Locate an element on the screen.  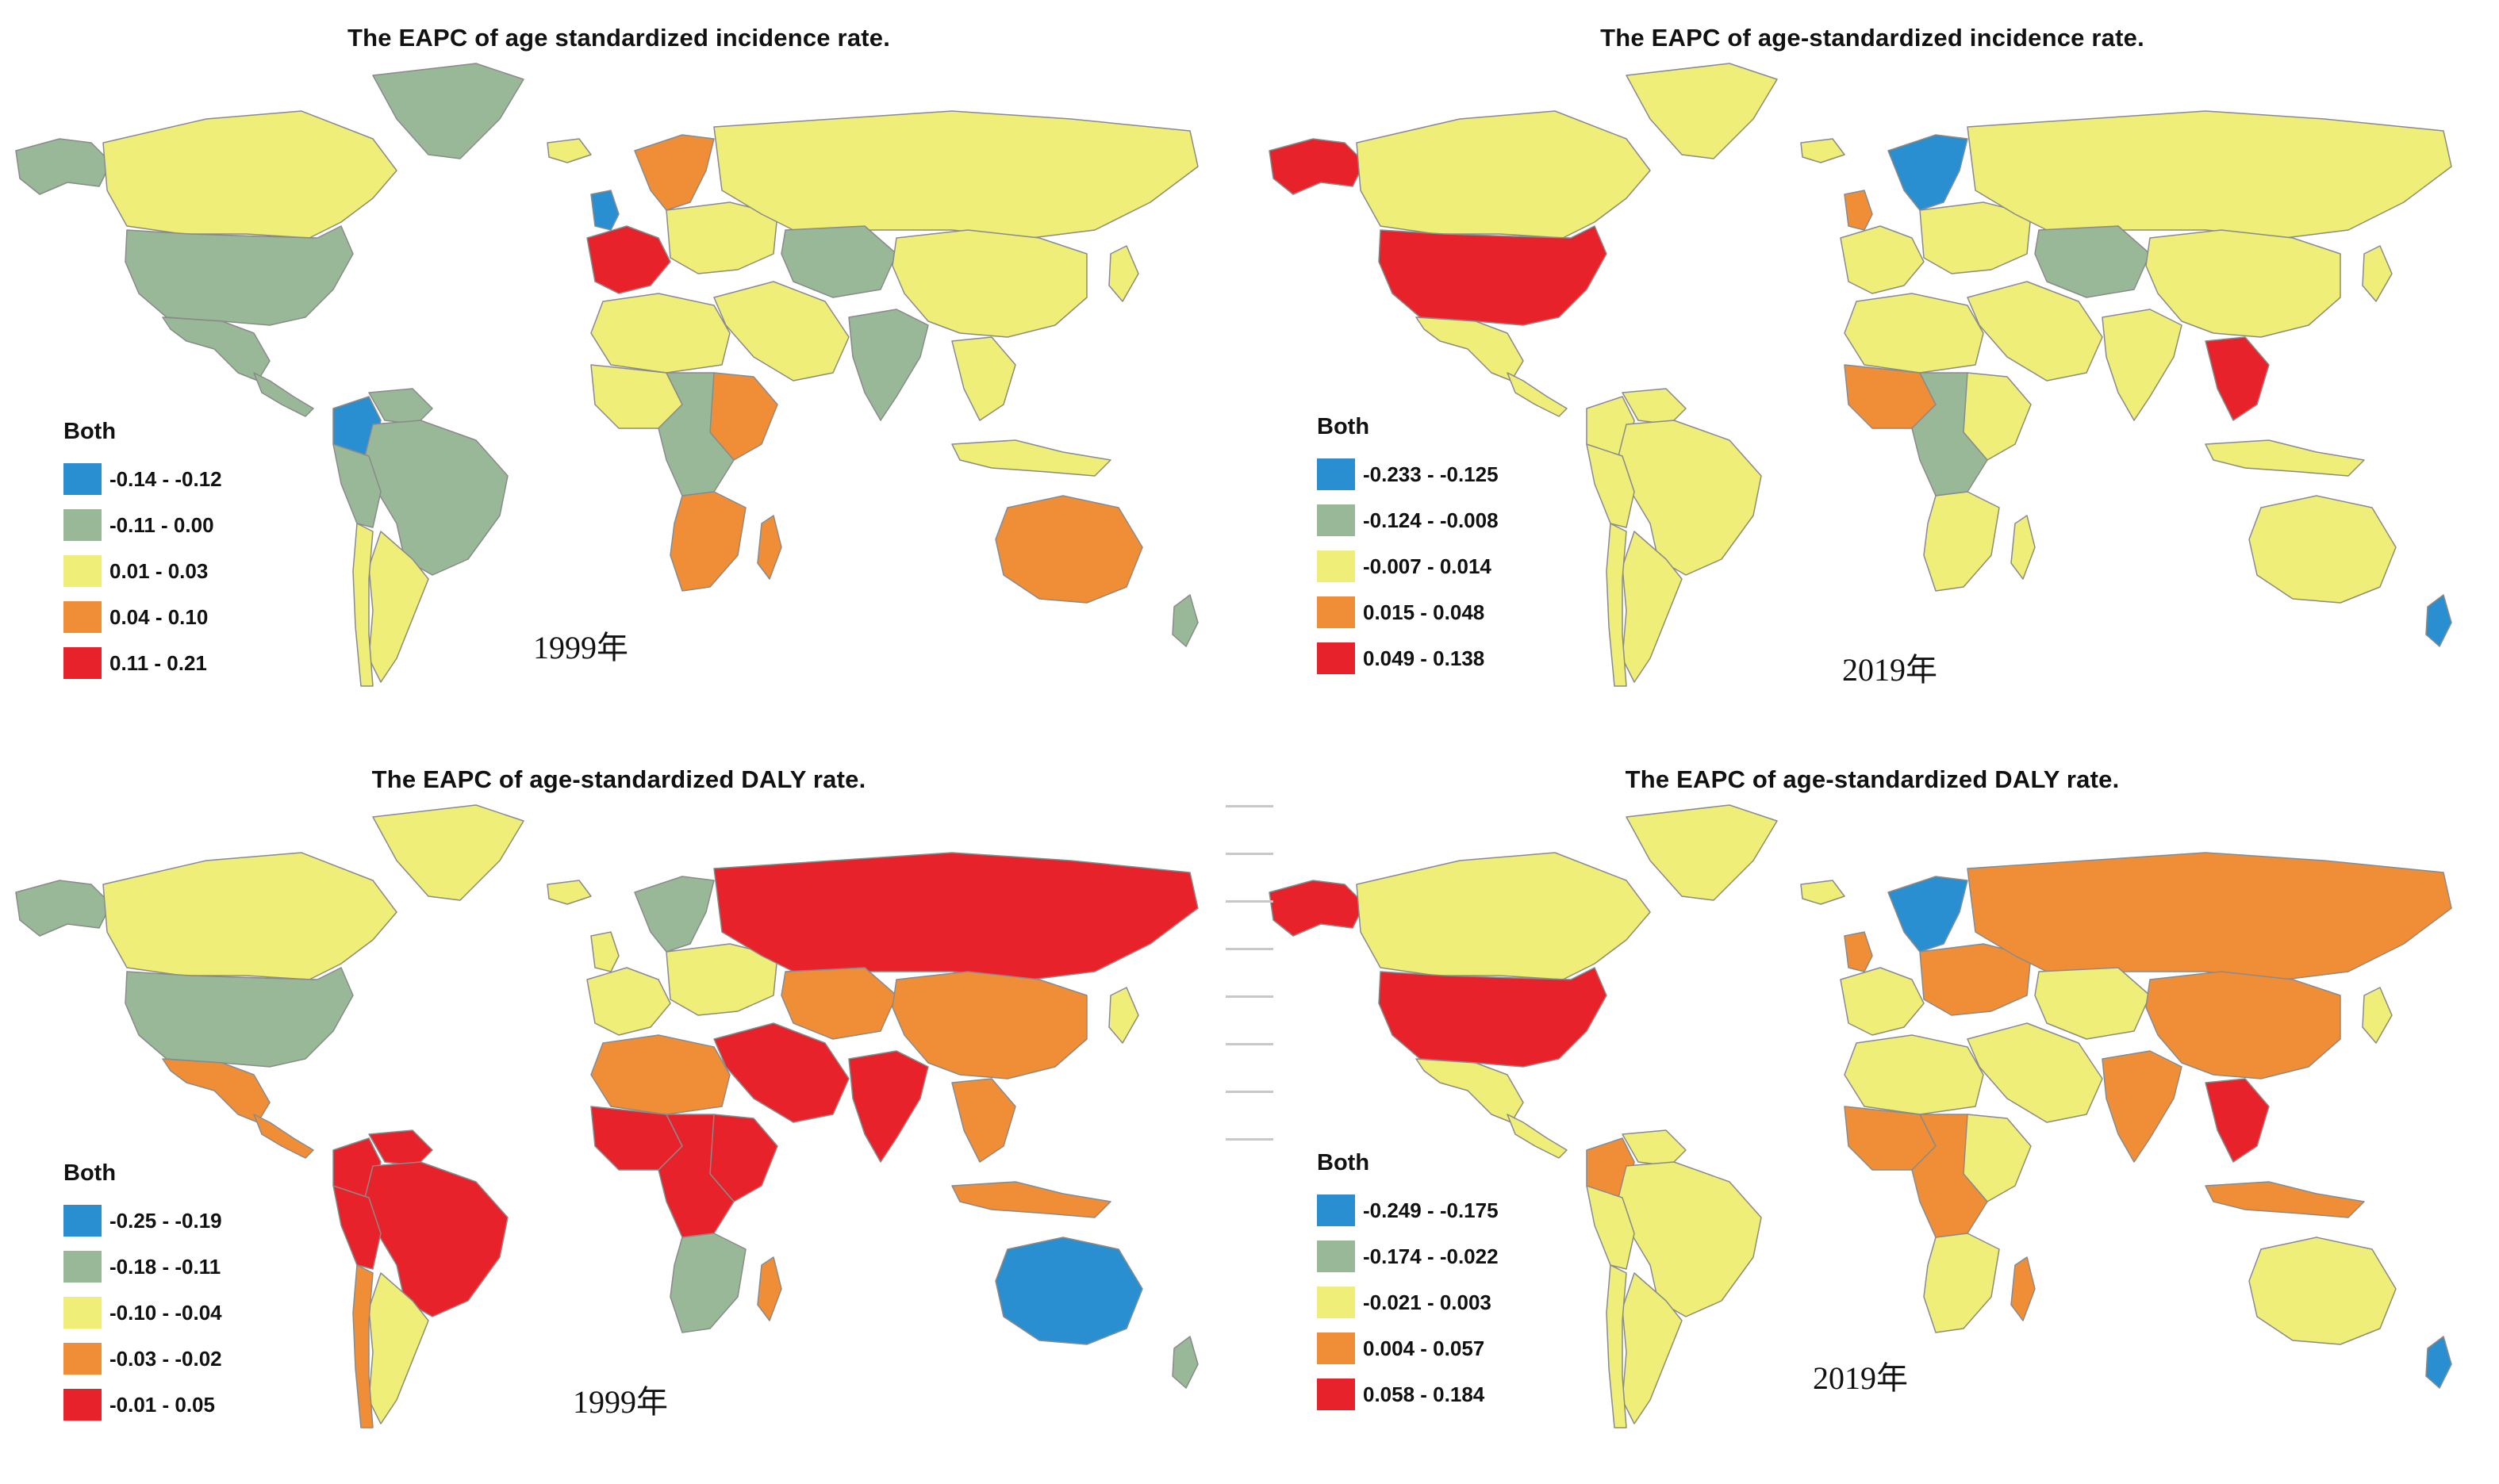
region-usa is located at coordinates (240, 1018).